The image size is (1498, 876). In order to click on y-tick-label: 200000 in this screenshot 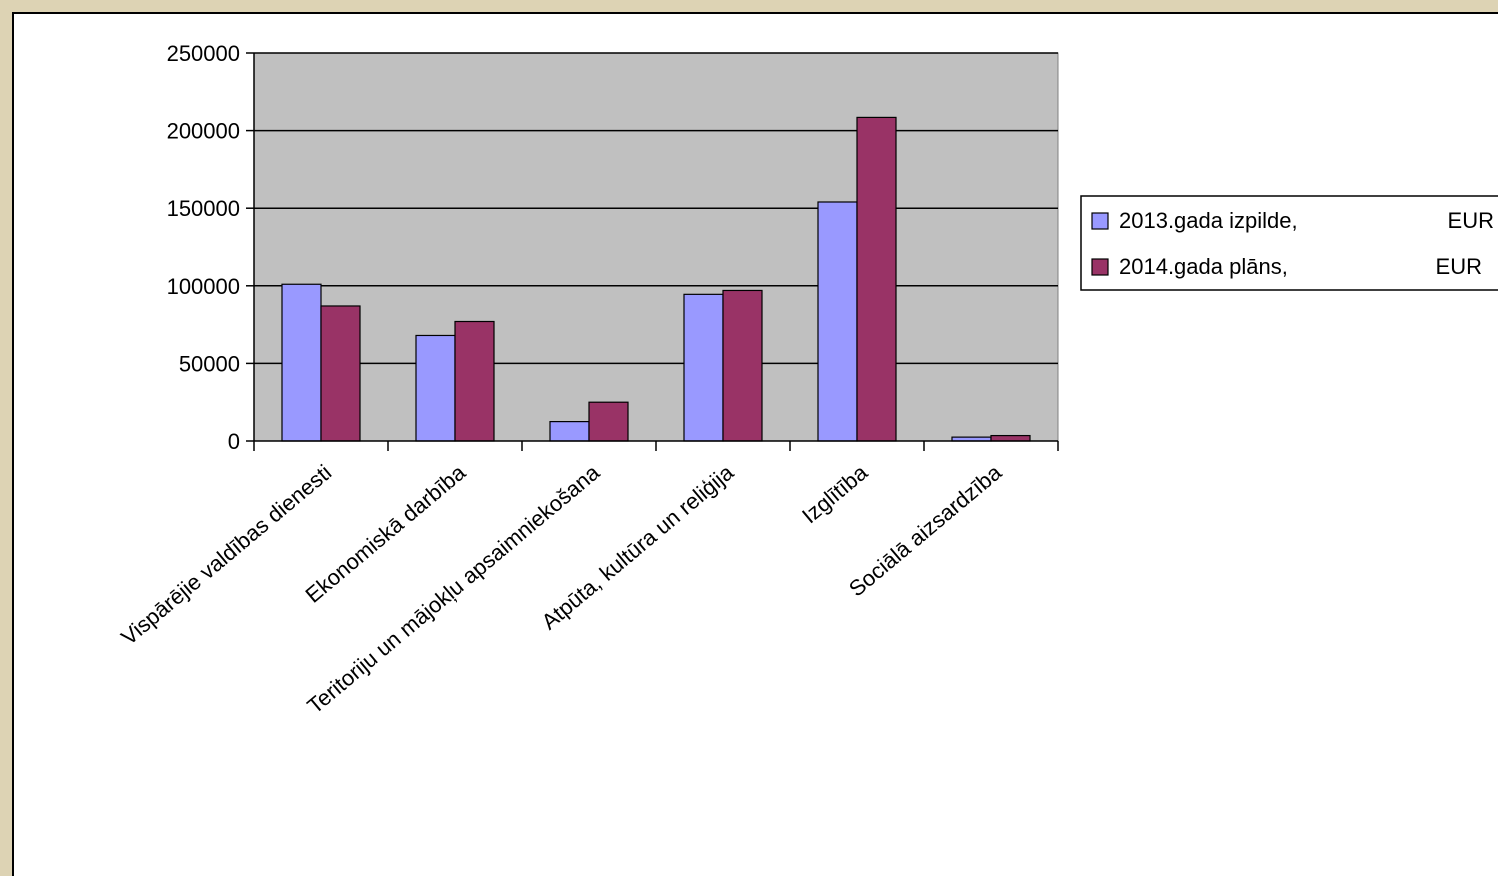, I will do `click(203, 131)`.